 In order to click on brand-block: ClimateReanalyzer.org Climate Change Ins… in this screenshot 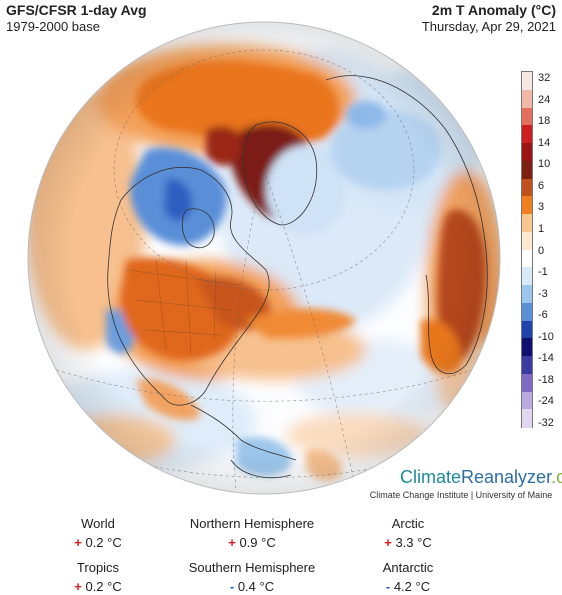, I will do `click(466, 483)`.